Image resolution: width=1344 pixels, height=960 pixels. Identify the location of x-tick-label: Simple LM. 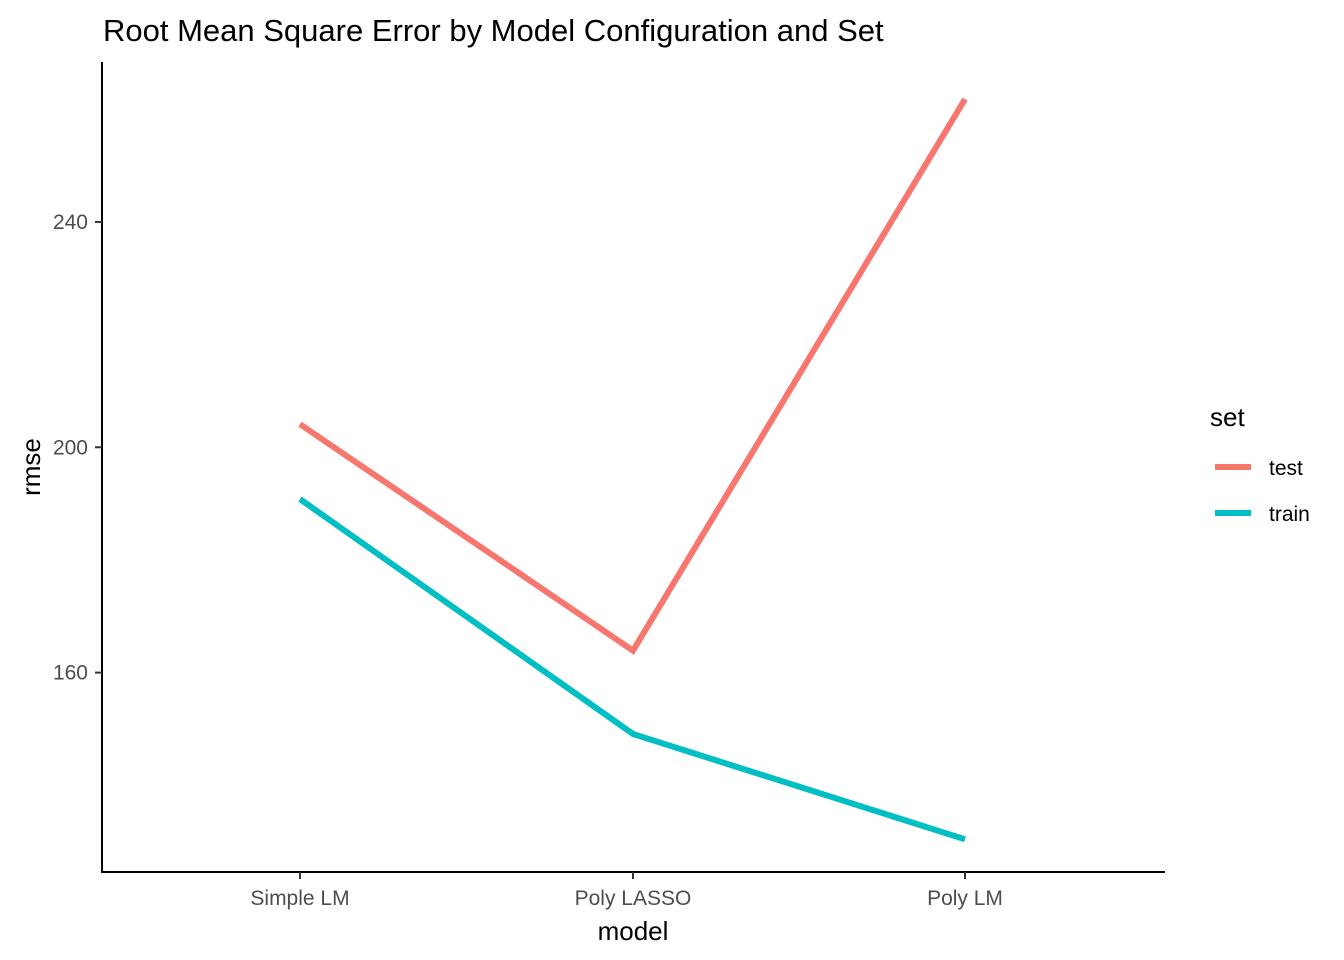
(299, 898).